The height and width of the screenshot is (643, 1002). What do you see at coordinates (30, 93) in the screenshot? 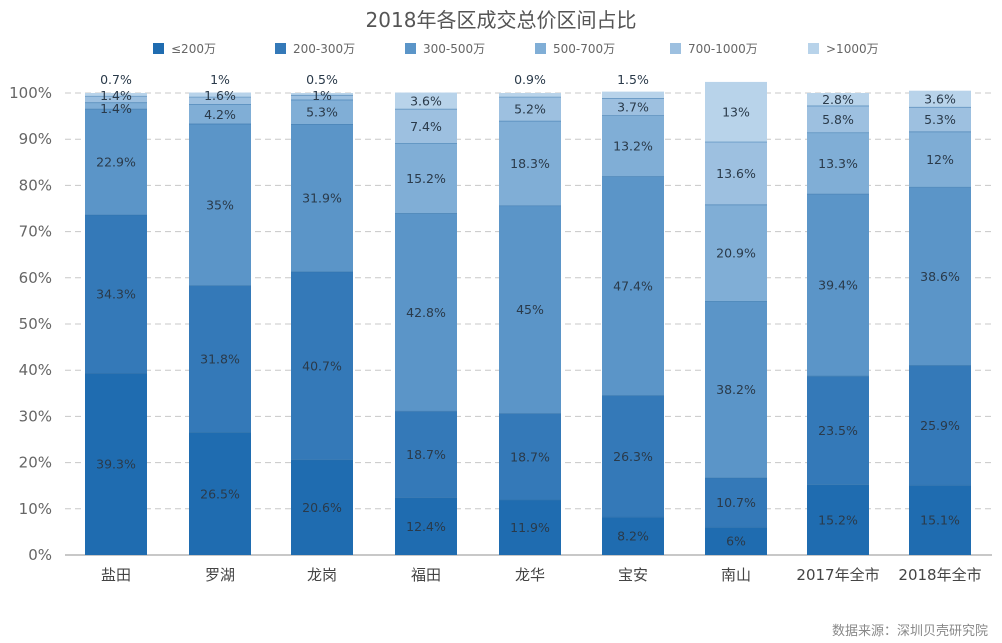
I see `y-tick-label: 100%` at bounding box center [30, 93].